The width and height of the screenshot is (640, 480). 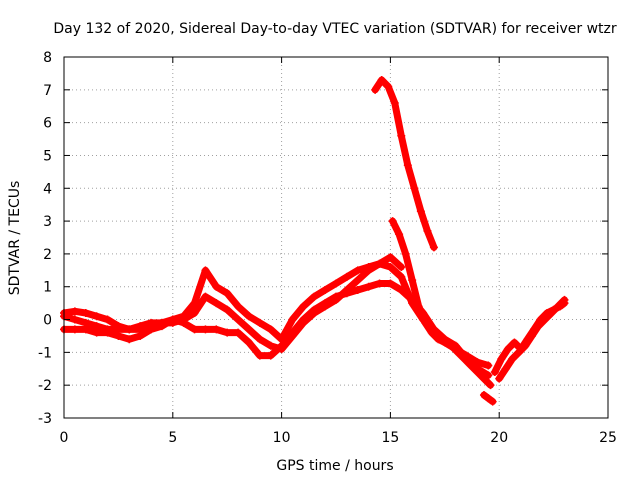 What do you see at coordinates (47, 156) in the screenshot?
I see `y-tick-label: 5` at bounding box center [47, 156].